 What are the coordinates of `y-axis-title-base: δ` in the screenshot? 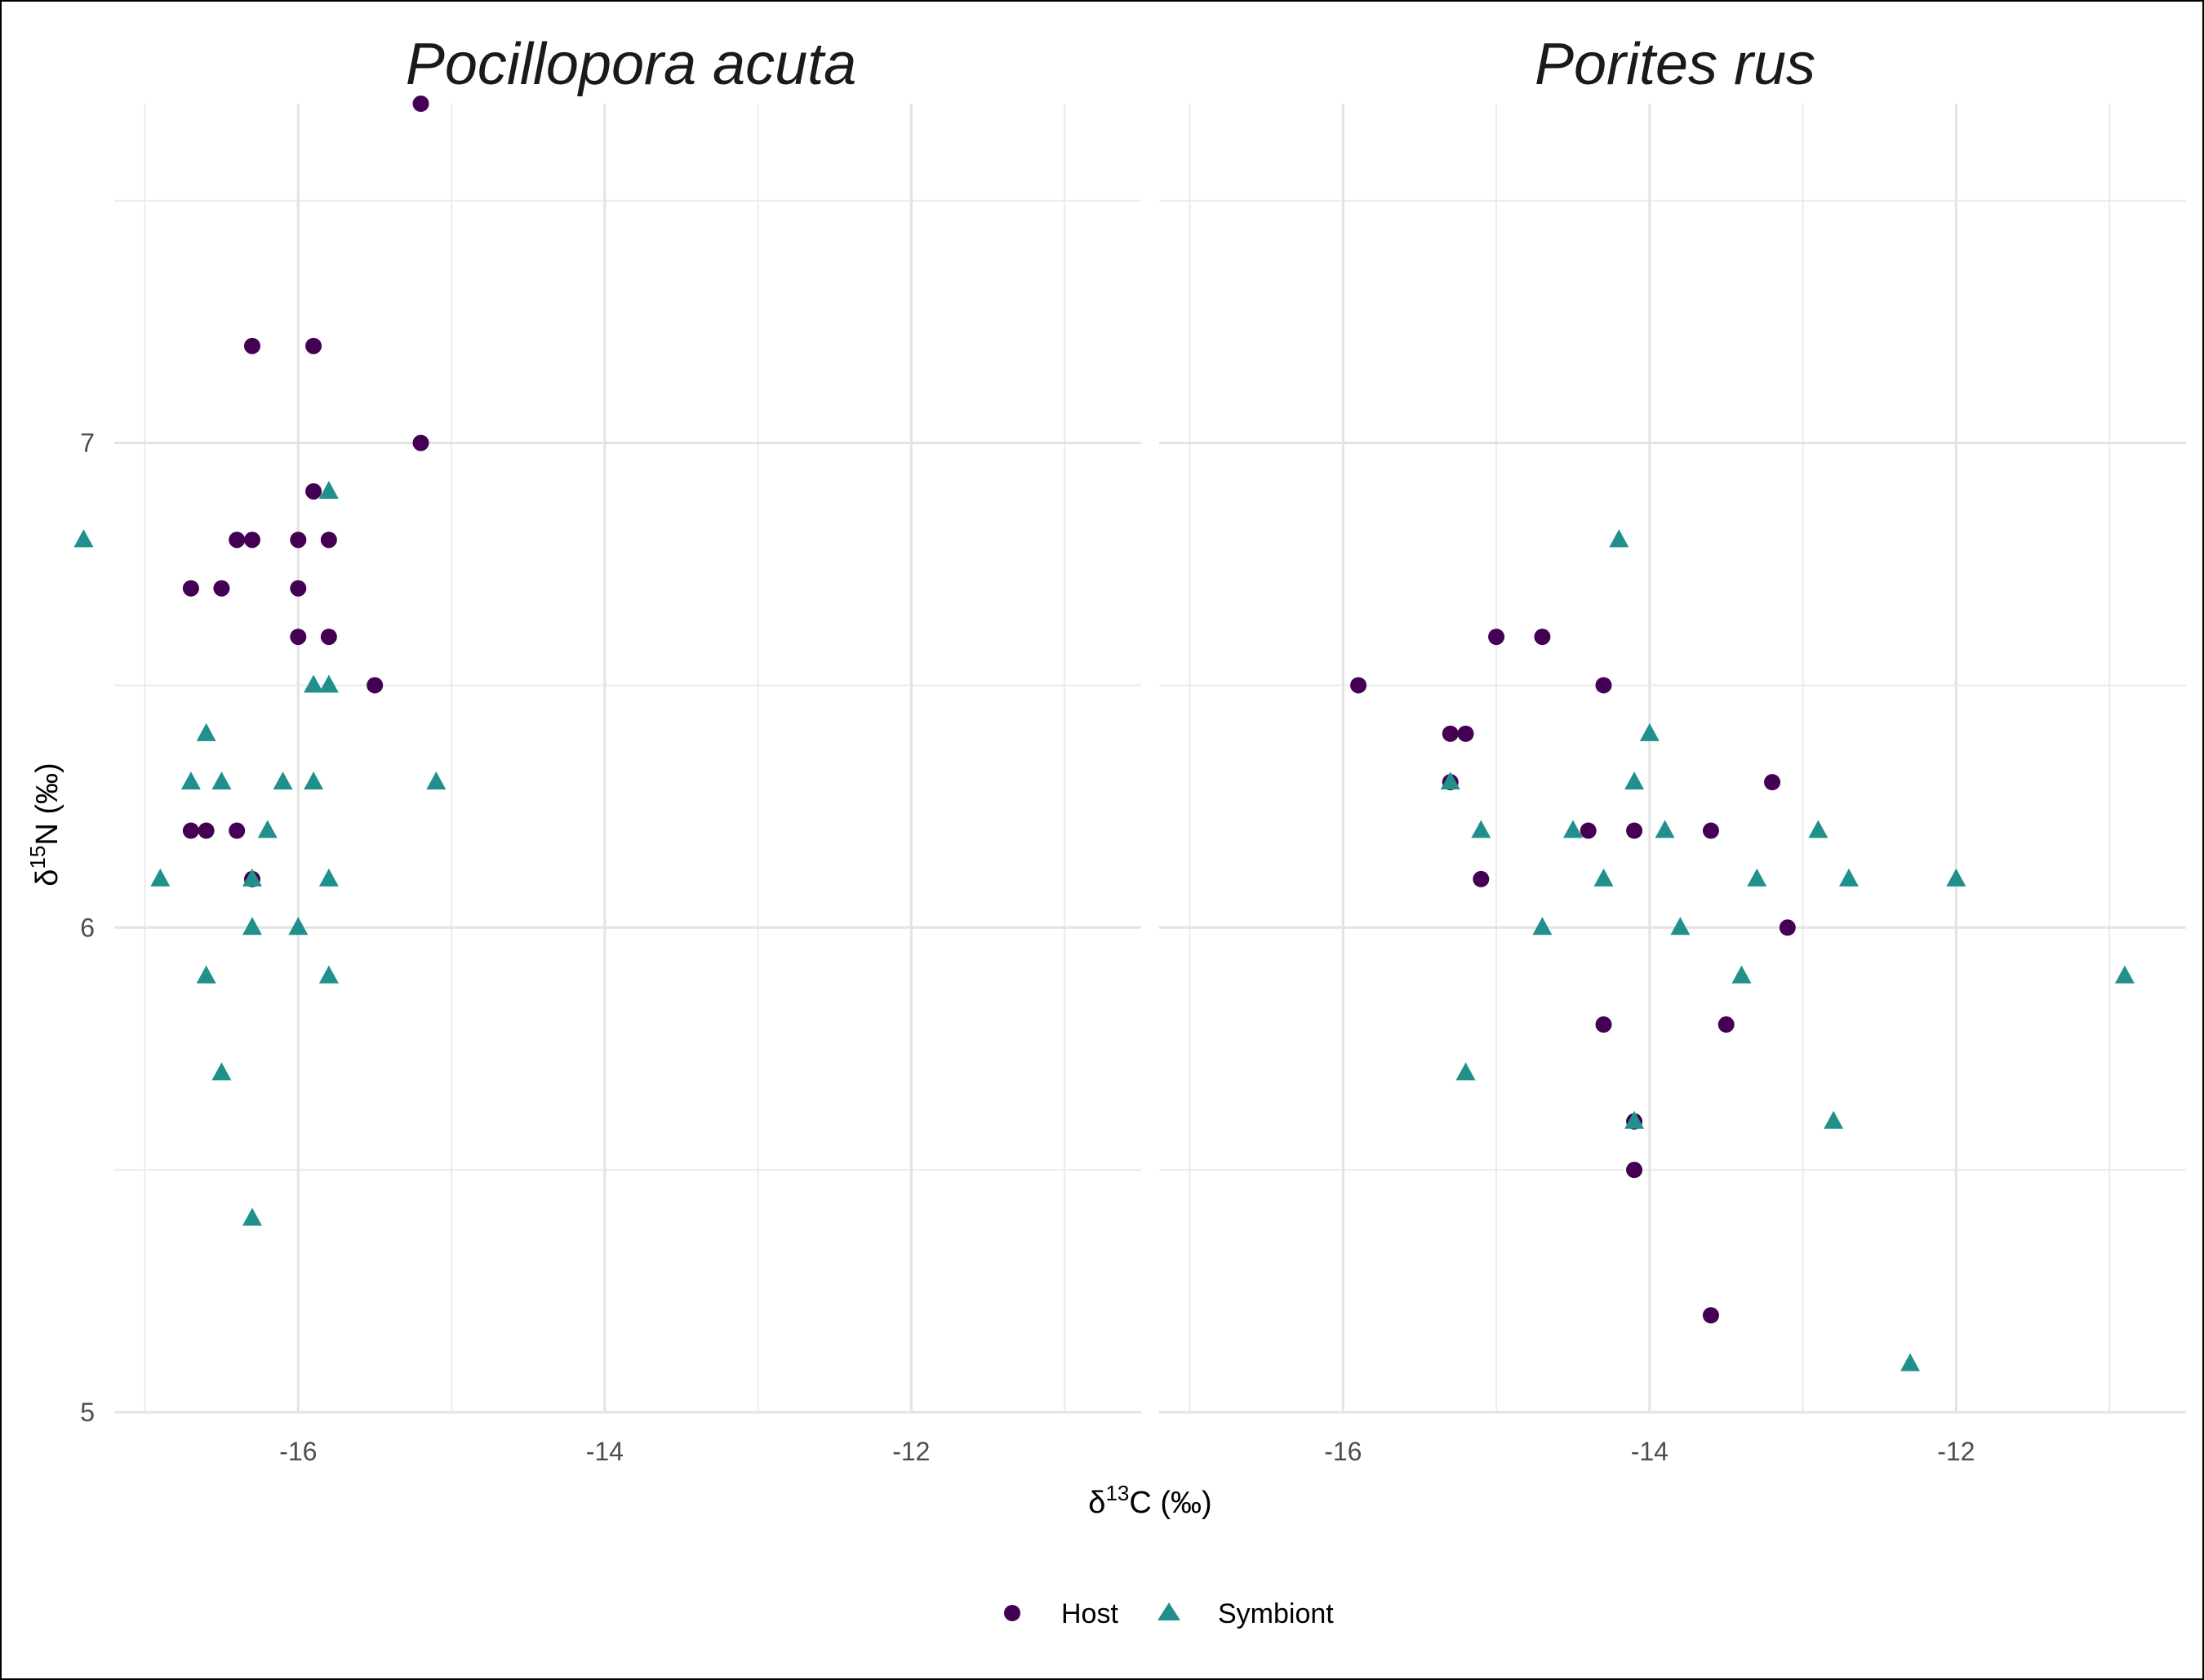 It's located at (47, 878).